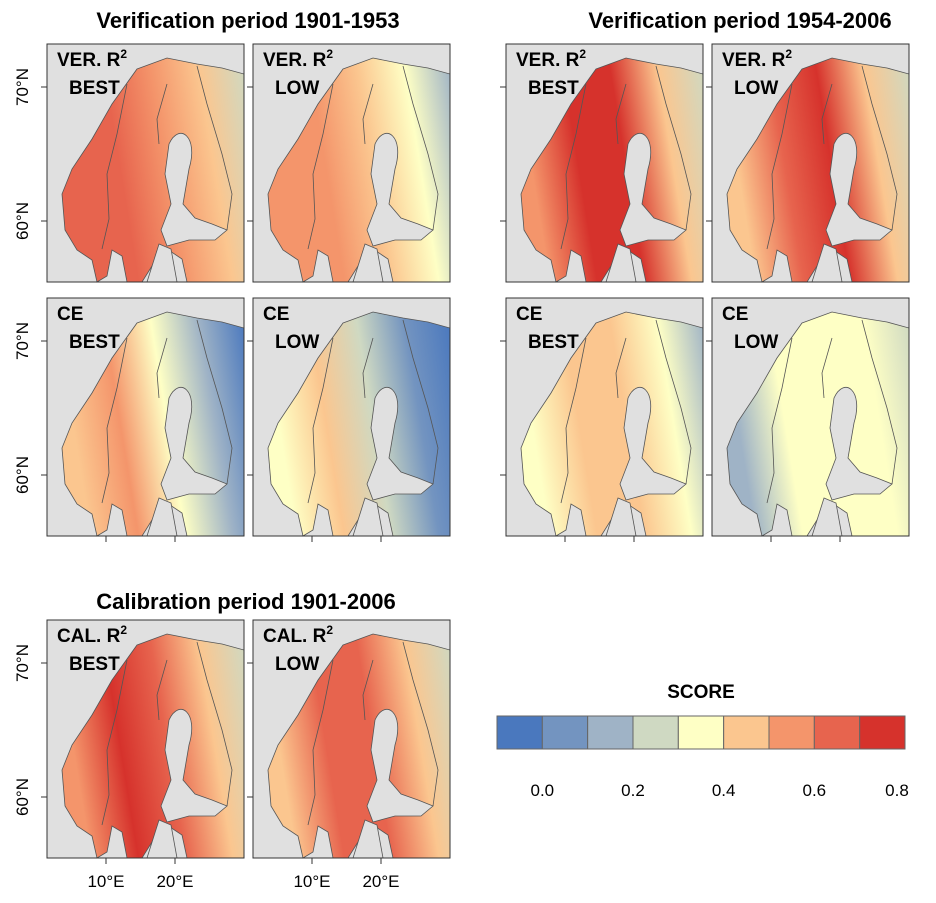  I want to click on group-title: Calibration period 1901-2006, so click(246, 601).